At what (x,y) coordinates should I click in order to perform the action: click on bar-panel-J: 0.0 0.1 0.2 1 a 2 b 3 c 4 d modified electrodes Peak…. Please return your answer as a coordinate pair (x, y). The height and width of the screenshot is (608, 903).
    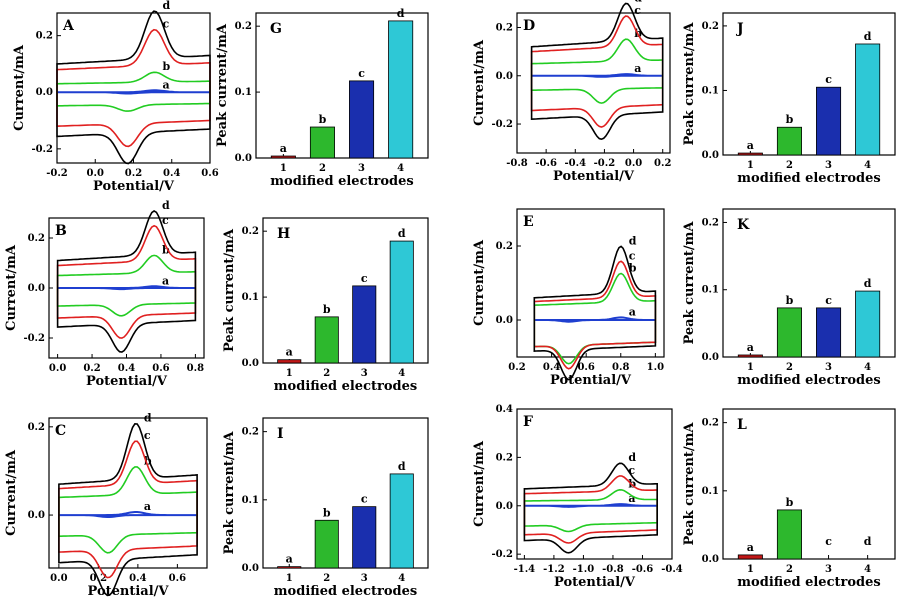
    Looking at the image, I should click on (789, 99).